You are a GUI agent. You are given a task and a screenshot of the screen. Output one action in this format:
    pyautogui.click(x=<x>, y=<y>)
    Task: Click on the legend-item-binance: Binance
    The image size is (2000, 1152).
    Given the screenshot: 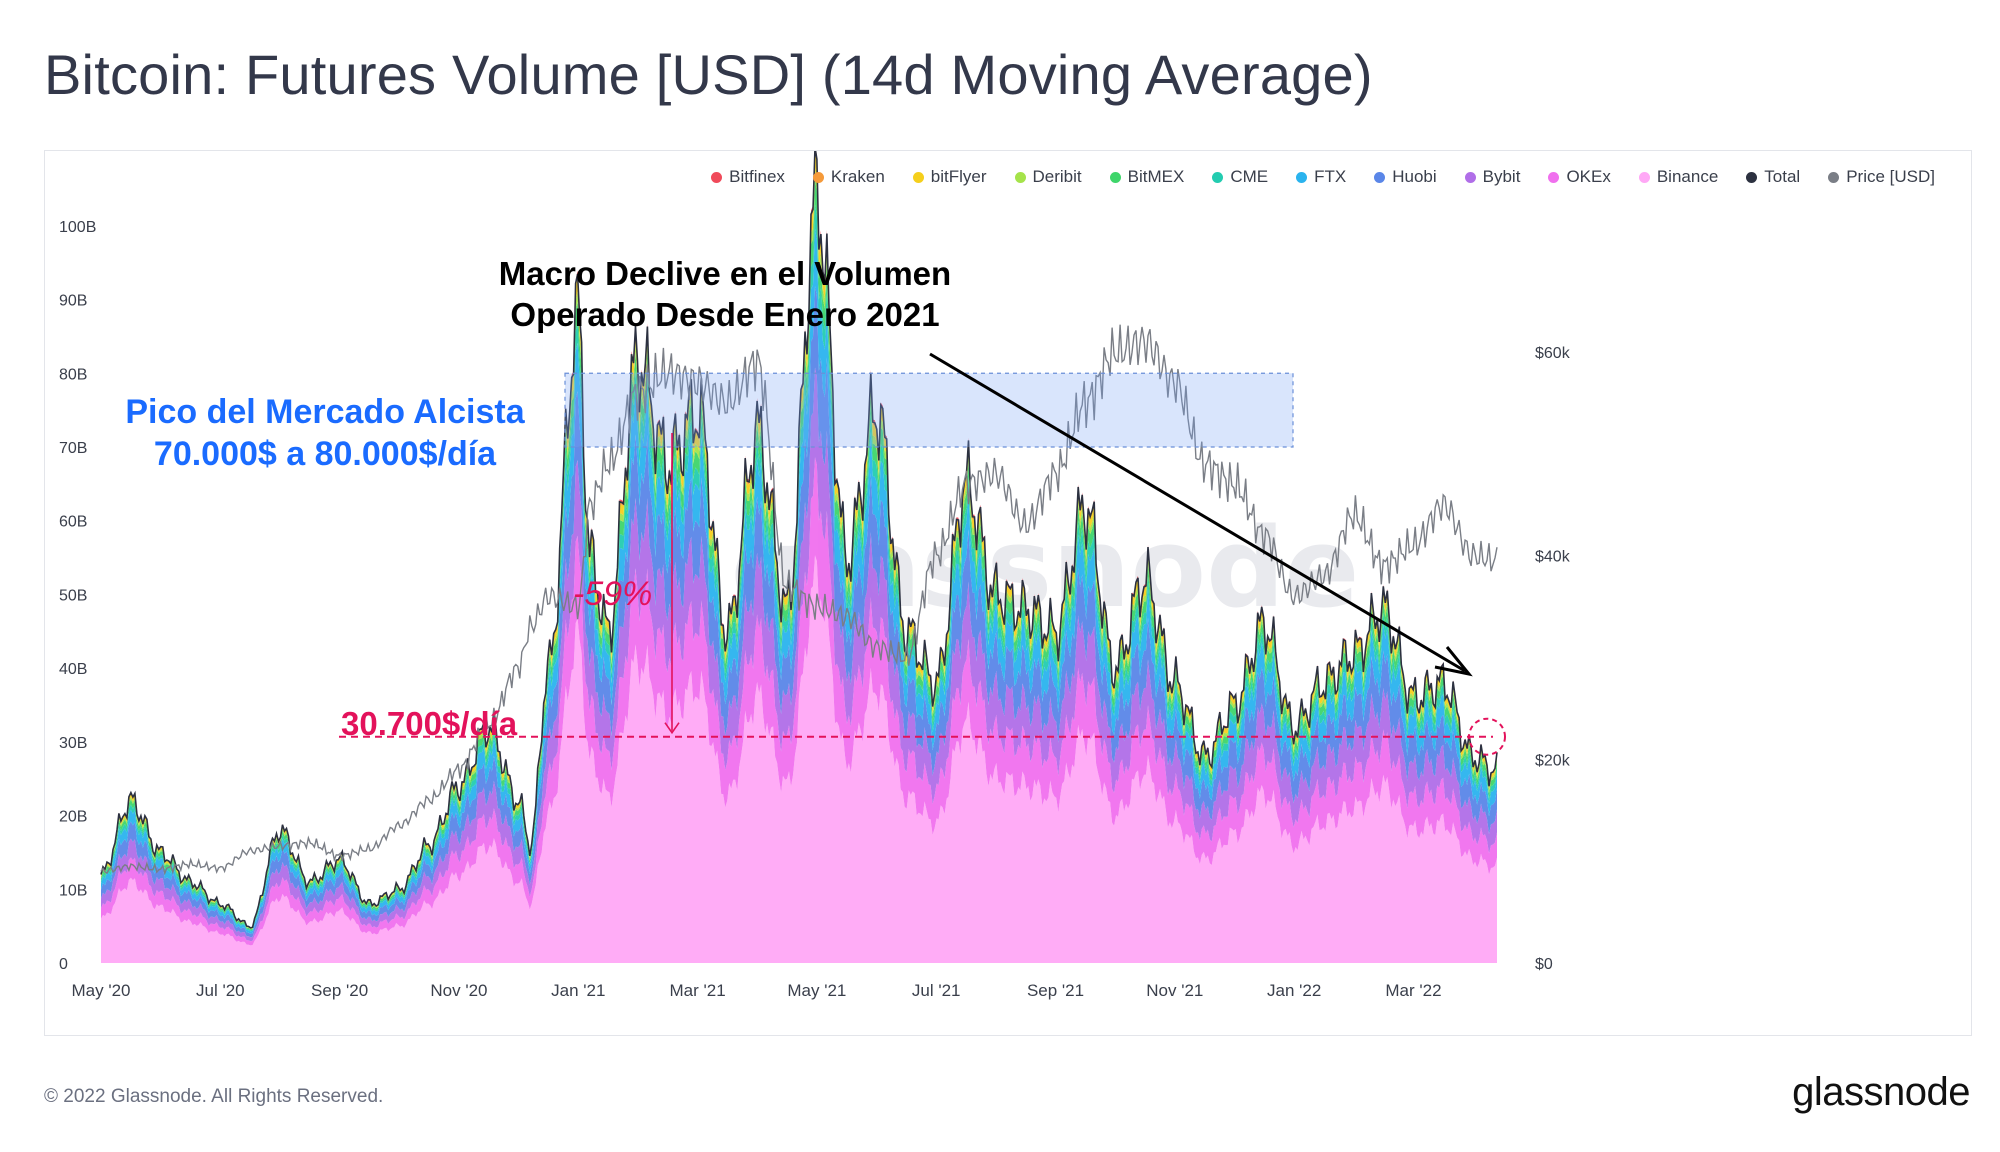 What is the action you would take?
    pyautogui.click(x=1678, y=177)
    